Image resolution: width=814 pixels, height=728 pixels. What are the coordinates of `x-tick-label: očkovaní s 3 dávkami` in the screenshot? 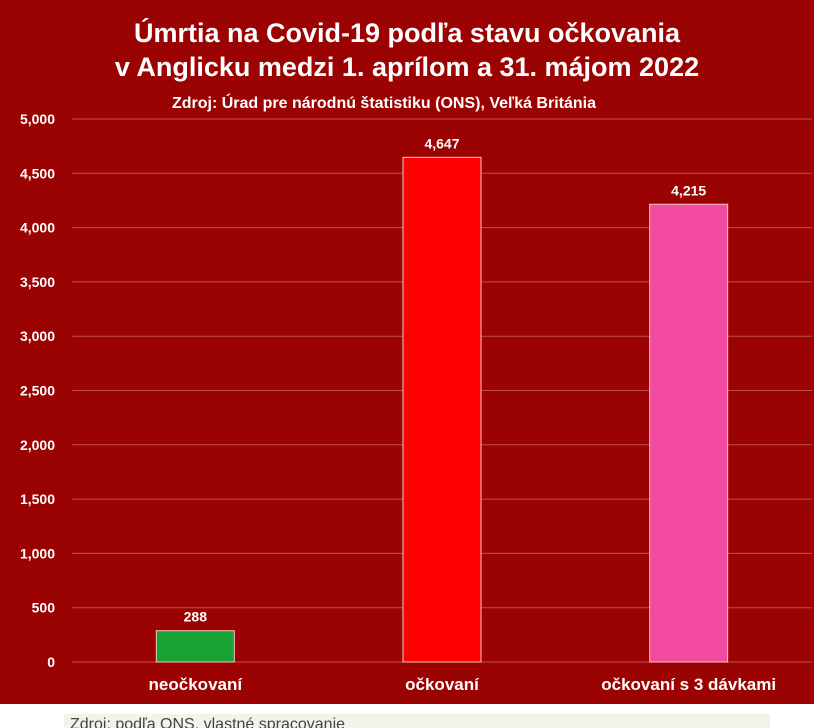 It's located at (688, 684).